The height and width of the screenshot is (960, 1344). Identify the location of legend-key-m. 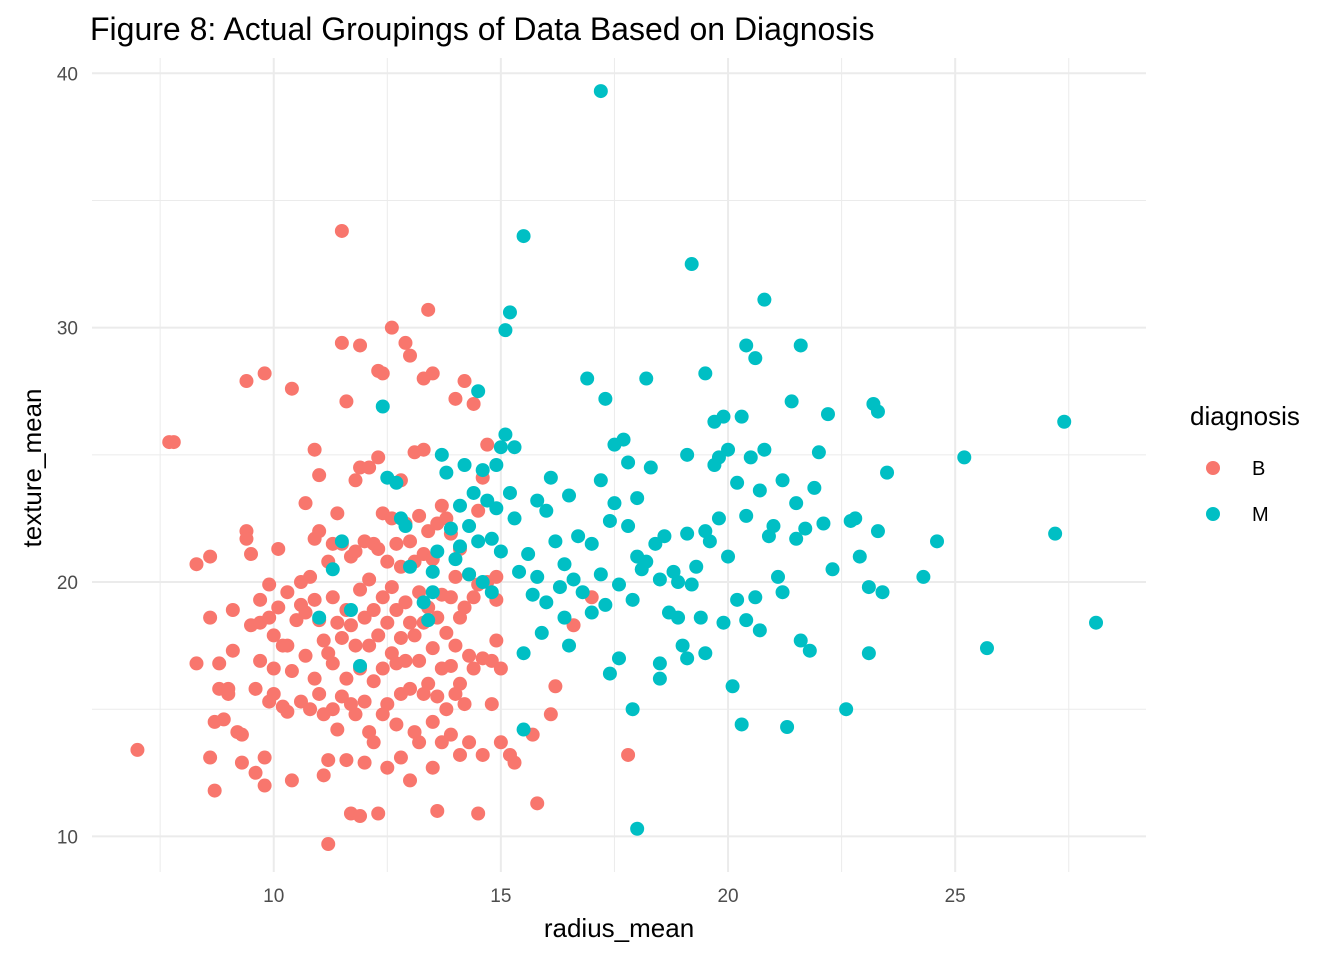
(1213, 514).